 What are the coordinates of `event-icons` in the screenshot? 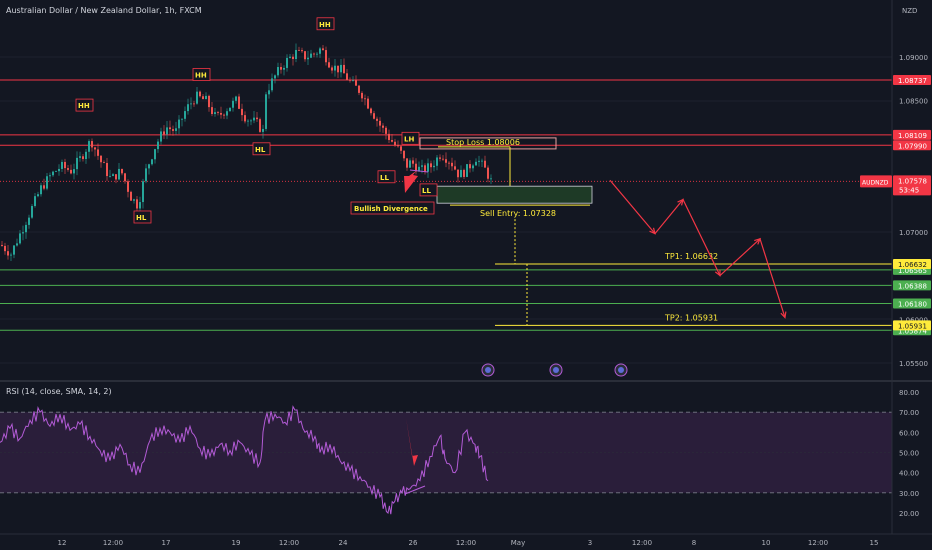 It's located at (554, 370).